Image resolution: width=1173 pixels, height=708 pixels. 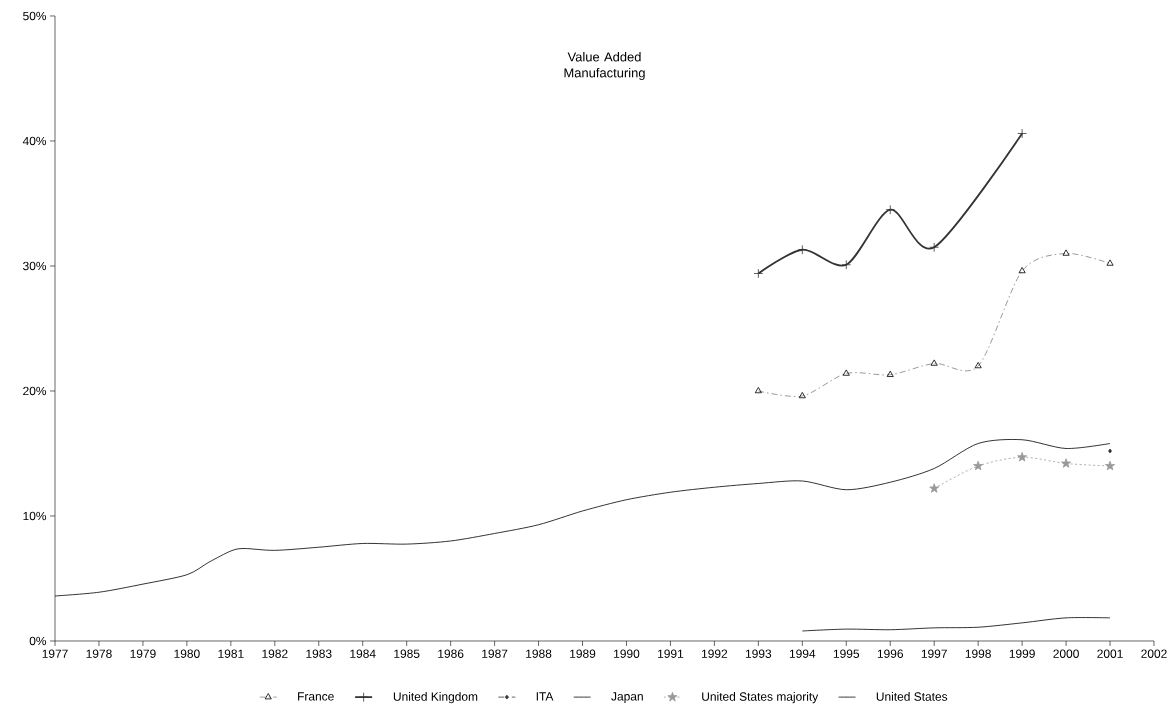 What do you see at coordinates (35, 16) in the screenshot?
I see `y-tick-label: 50%` at bounding box center [35, 16].